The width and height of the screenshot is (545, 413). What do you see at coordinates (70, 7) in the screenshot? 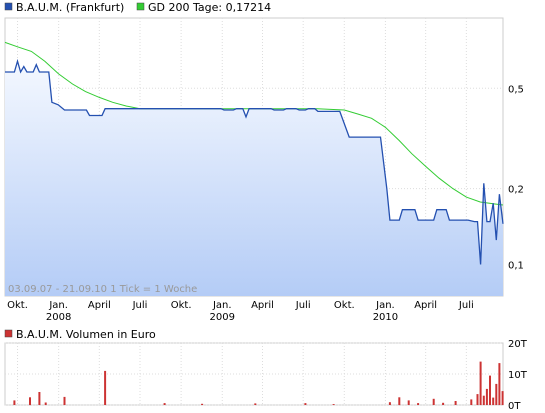
I see `legend-label-price: B.A.U.M. (Frankfurt)` at bounding box center [70, 7].